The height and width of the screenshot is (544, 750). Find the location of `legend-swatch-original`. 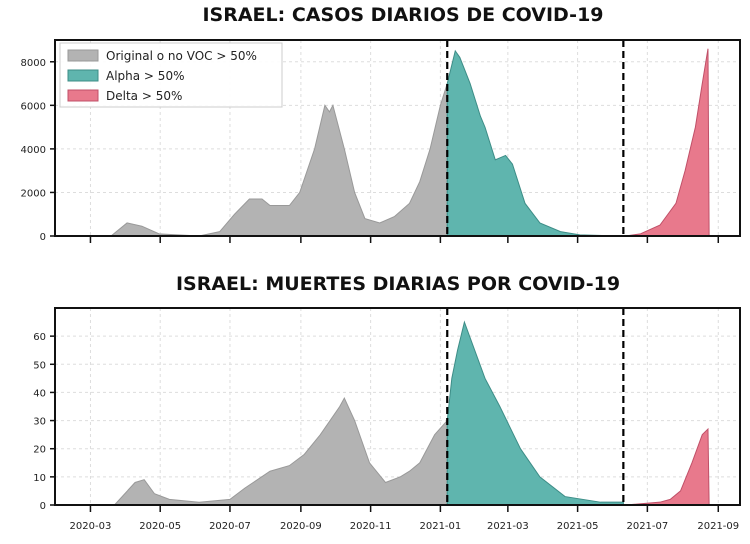

legend-swatch-original is located at coordinates (83, 55).